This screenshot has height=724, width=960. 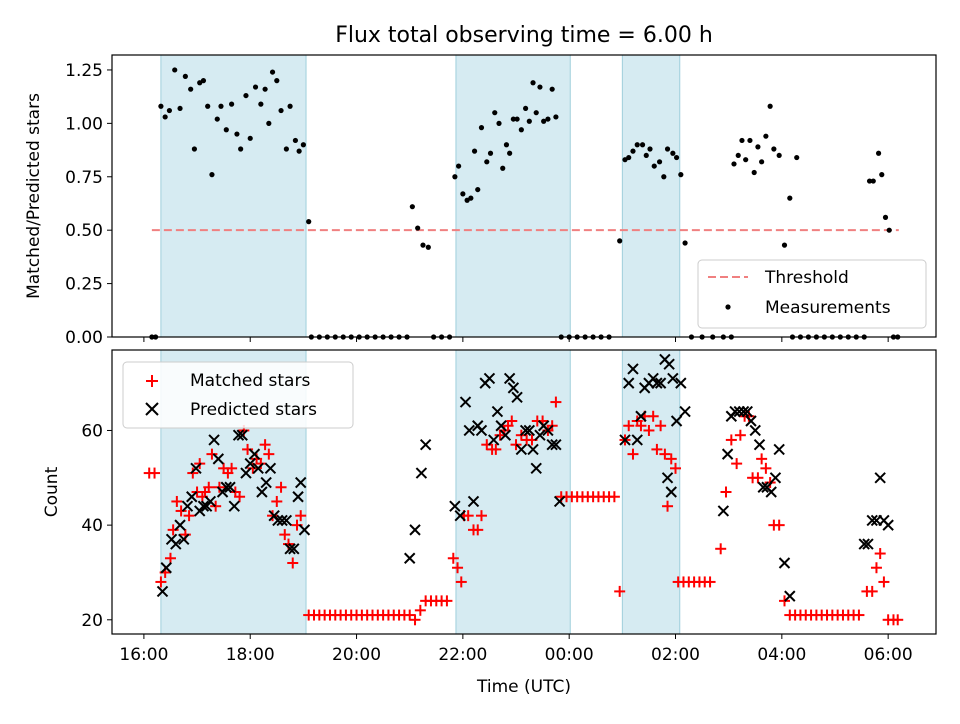 What do you see at coordinates (250, 655) in the screenshot?
I see `x-tick-label: 18:00` at bounding box center [250, 655].